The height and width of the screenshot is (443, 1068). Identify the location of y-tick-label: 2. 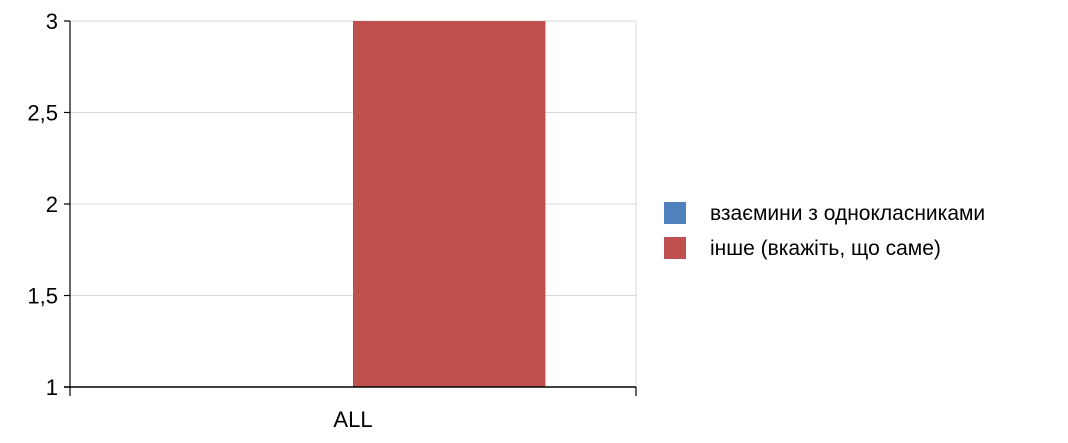
(52, 204).